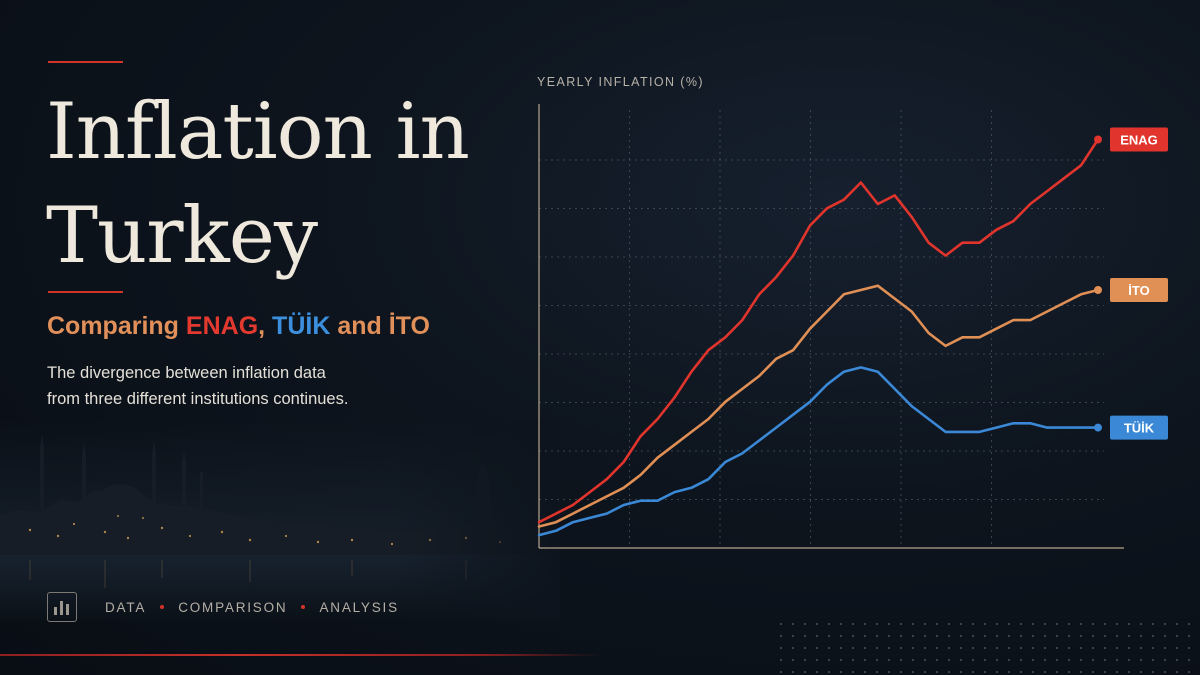 The height and width of the screenshot is (675, 1200). I want to click on series-label-i-to: İTO, so click(1138, 290).